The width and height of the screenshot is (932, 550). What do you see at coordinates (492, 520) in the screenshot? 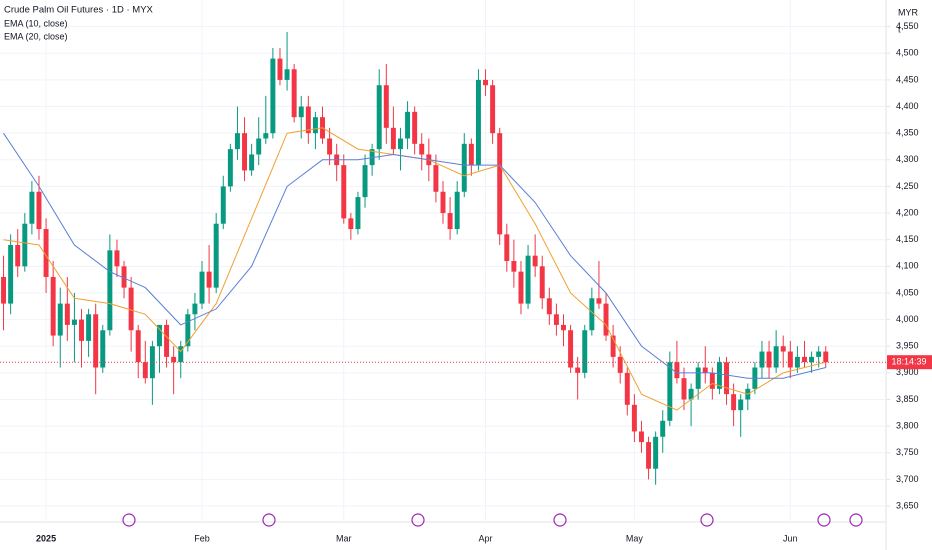
I see `event-icons` at bounding box center [492, 520].